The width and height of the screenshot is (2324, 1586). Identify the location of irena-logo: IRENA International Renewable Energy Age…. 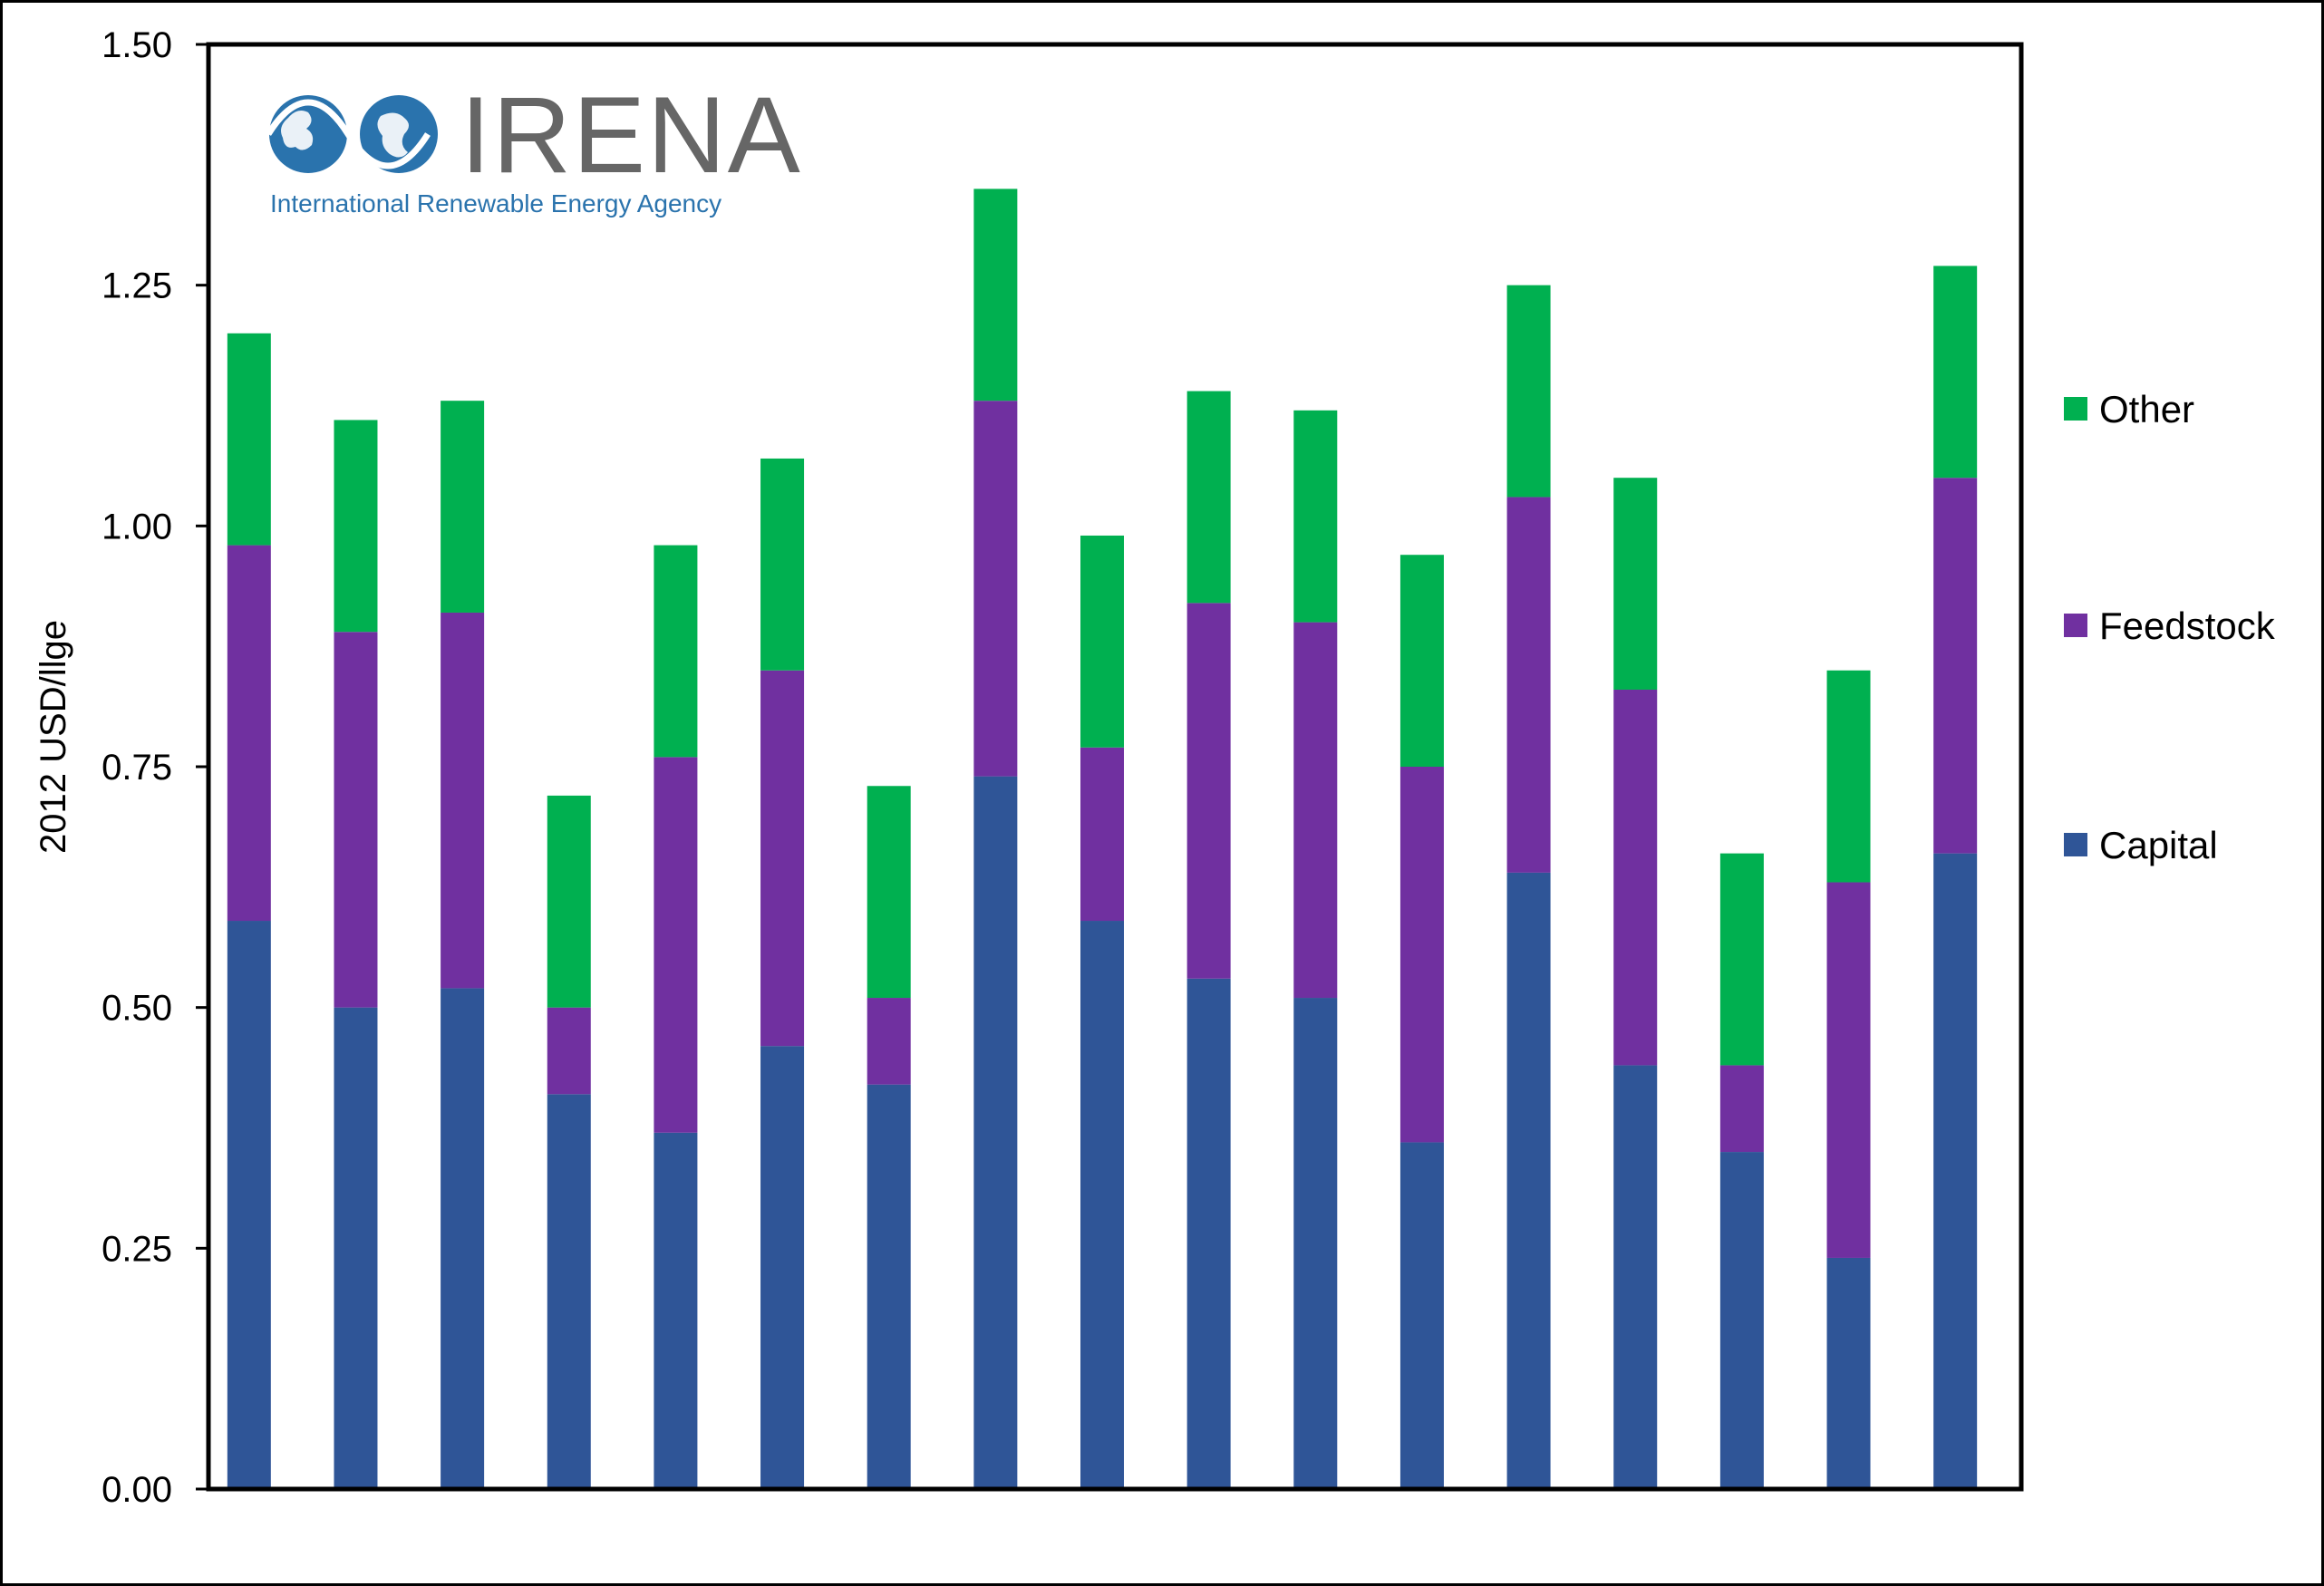
(534, 146).